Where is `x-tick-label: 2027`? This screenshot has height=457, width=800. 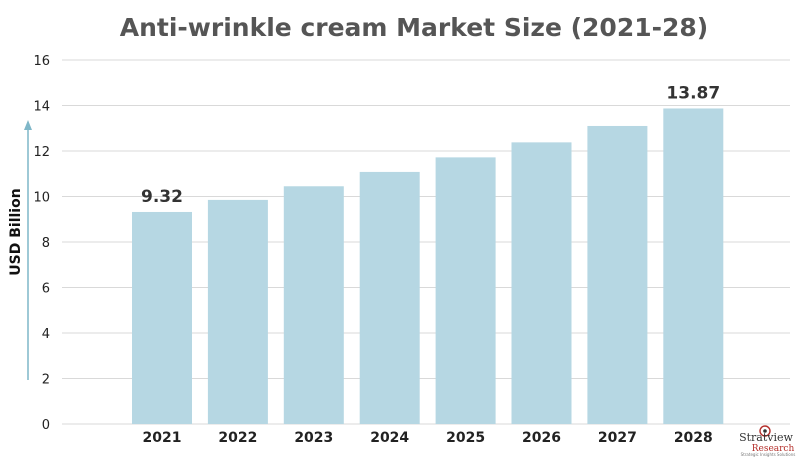 x-tick-label: 2027 is located at coordinates (617, 438).